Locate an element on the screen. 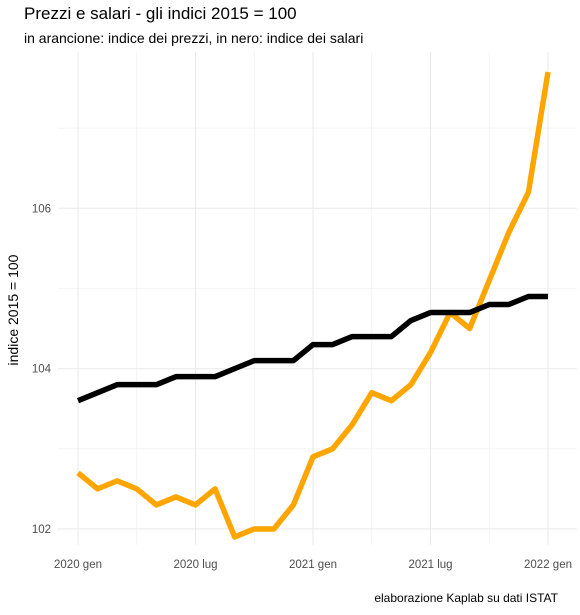 Image resolution: width=580 pixels, height=615 pixels. y-tick-labels: 102 104 106 is located at coordinates (42, 369).